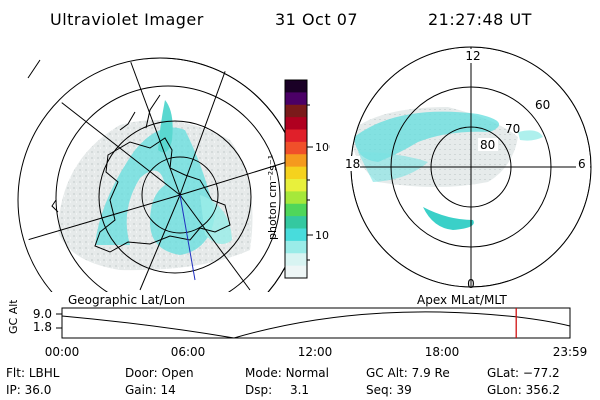 Image resolution: width=600 pixels, height=400 pixels. Describe the element at coordinates (315, 352) in the screenshot. I see `time-tick-2: 12:00` at that location.